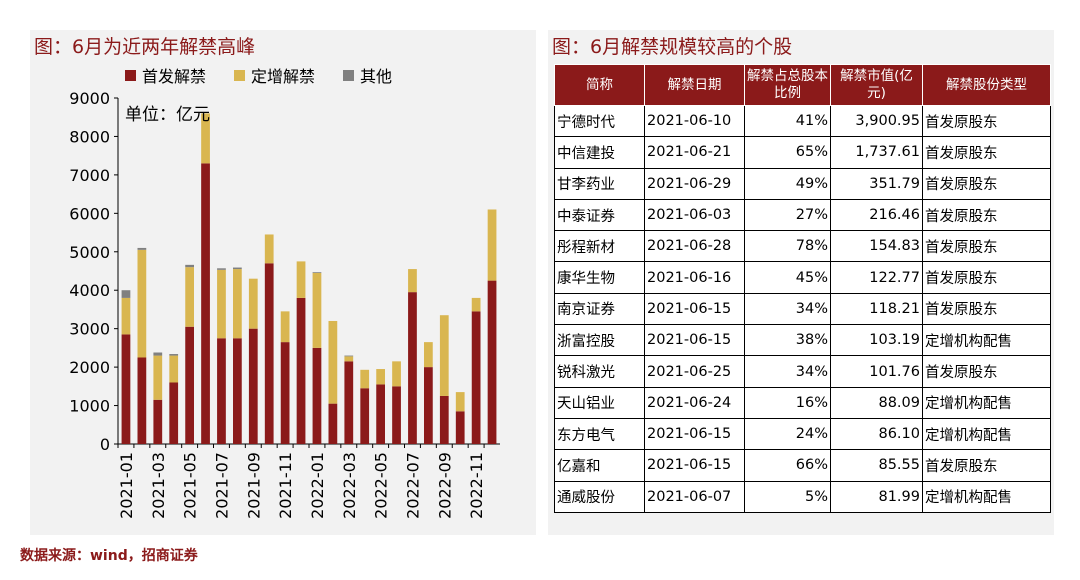  I want to click on cell-ratio: 38%, so click(787, 340).